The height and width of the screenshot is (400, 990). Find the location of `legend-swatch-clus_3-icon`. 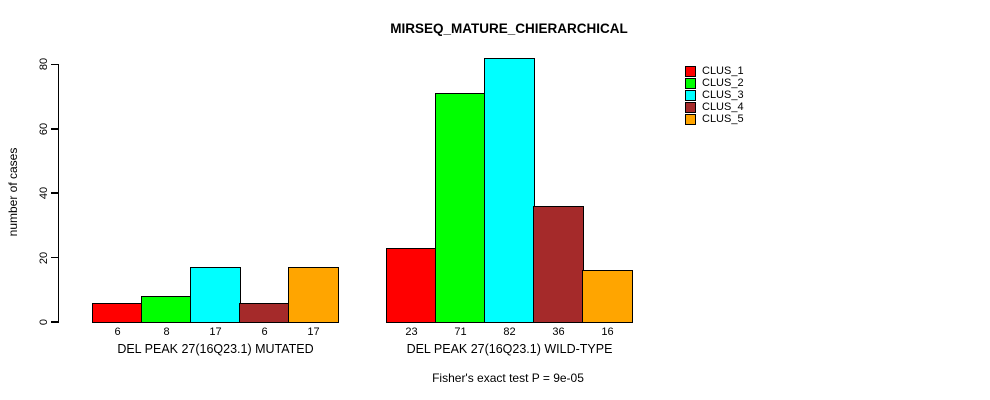

legend-swatch-clus_3-icon is located at coordinates (690, 95).